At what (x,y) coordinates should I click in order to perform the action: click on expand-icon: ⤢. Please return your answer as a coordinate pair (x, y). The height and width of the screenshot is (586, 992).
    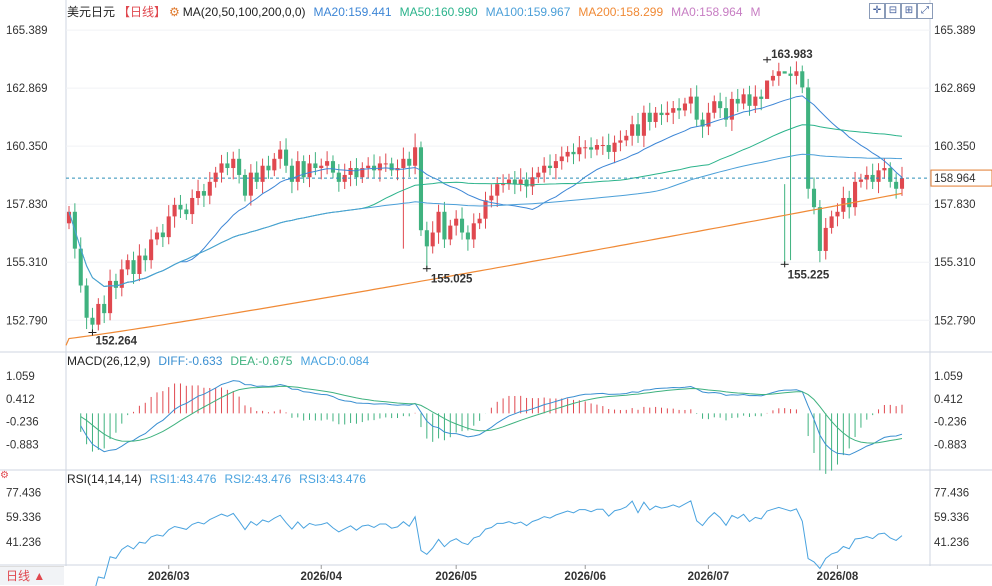
    Looking at the image, I should click on (925, 11).